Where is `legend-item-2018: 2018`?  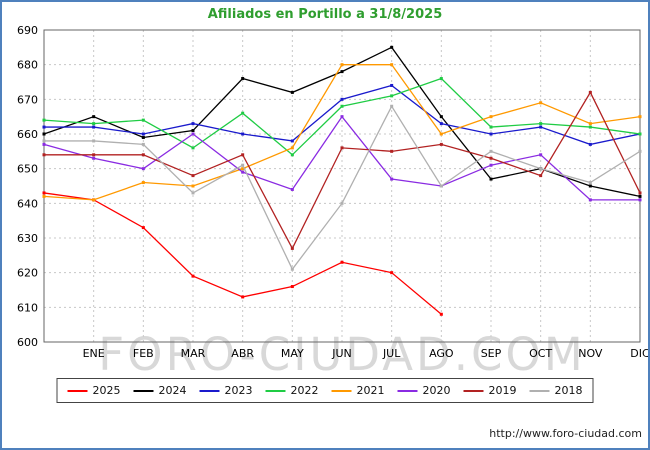 legend-item-2018: 2018 is located at coordinates (556, 390).